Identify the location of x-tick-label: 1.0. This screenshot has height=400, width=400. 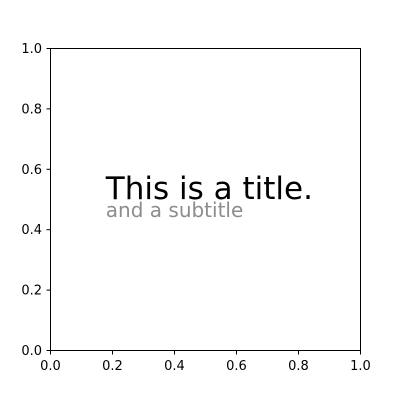
(360, 366).